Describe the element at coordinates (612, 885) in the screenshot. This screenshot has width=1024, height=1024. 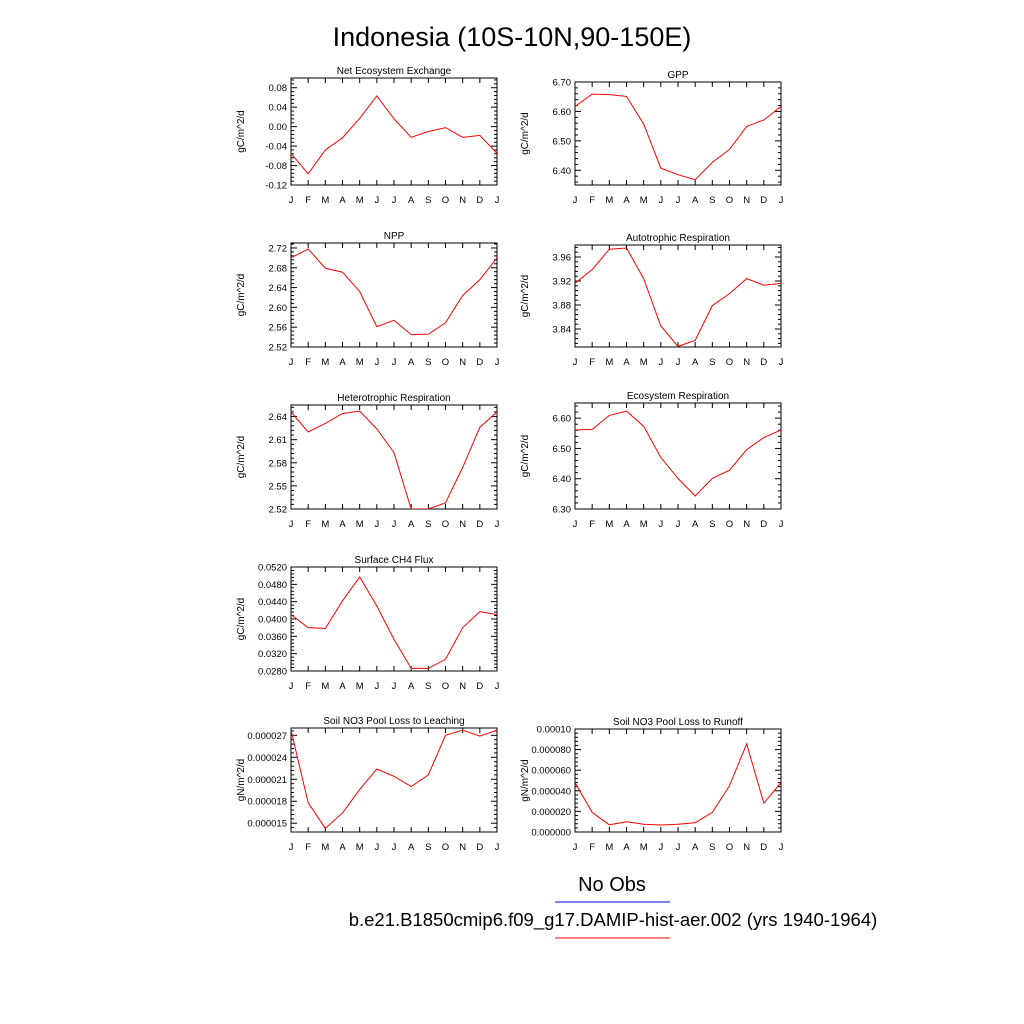
I see `legend-obs-label: No Obs` at that location.